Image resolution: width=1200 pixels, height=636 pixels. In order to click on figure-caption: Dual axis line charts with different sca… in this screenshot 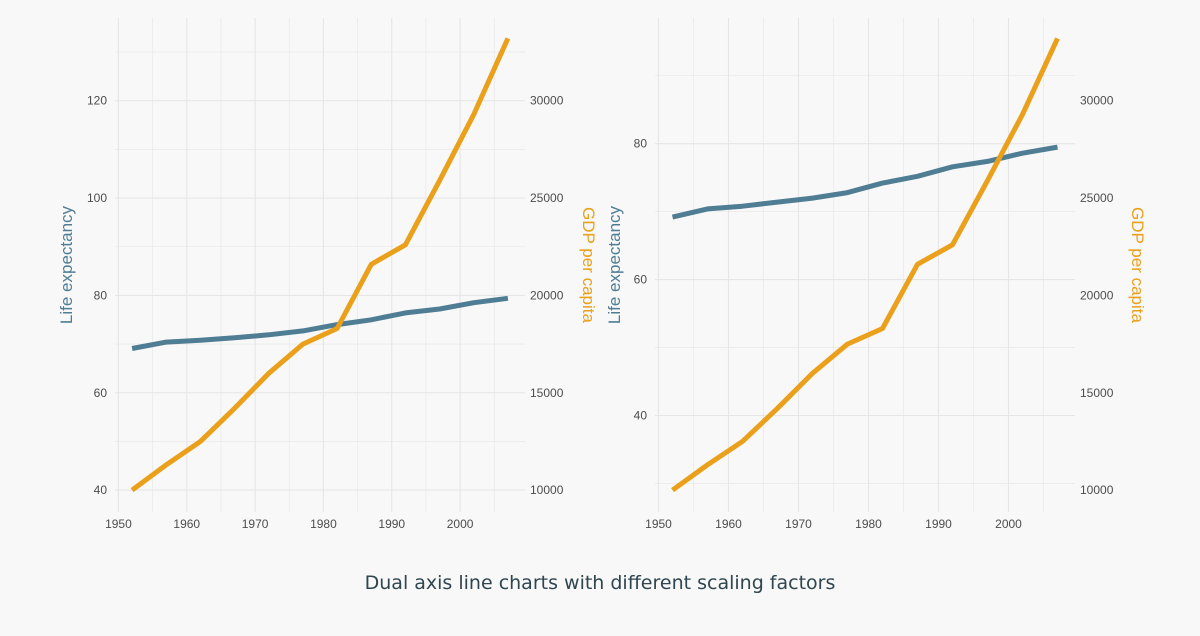, I will do `click(600, 583)`.